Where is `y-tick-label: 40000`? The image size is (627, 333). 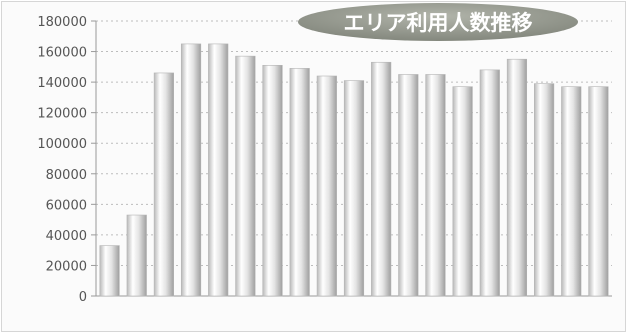 y-tick-label: 40000 is located at coordinates (66, 236).